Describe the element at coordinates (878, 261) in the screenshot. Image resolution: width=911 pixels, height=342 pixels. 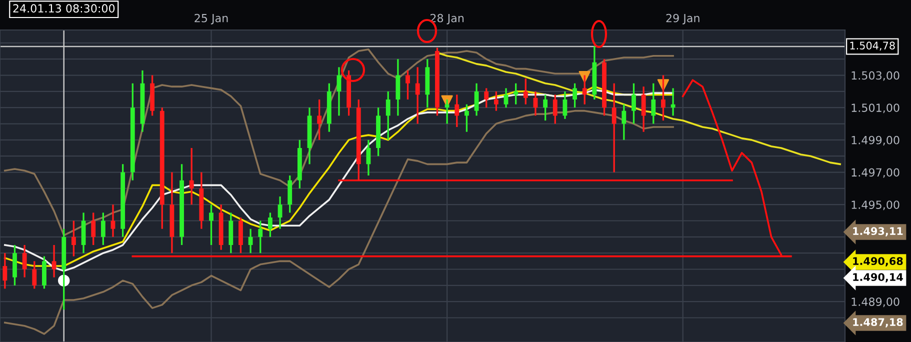
I see `text: 1.490,68` at that location.